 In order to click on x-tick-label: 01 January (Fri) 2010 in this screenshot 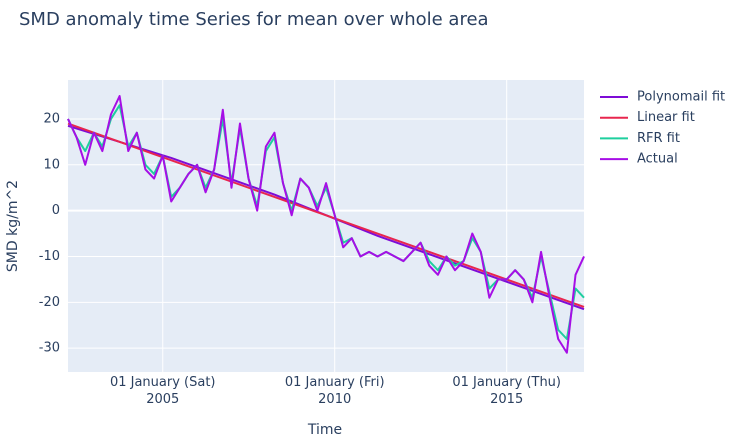, I will do `click(335, 391)`.